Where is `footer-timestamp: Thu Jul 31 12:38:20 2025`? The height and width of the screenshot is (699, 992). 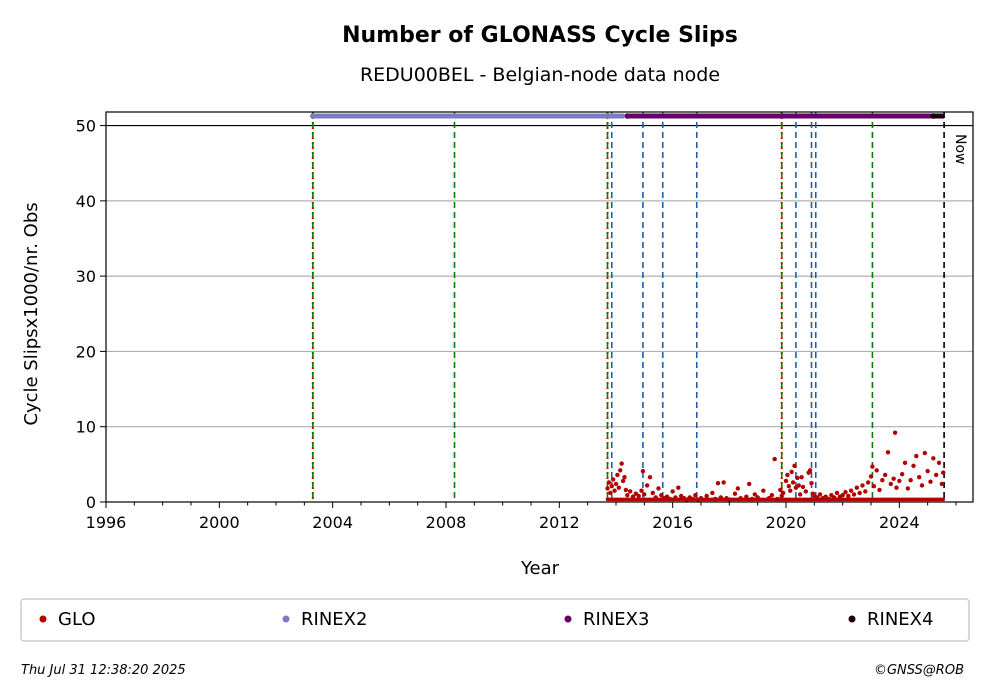
footer-timestamp: Thu Jul 31 12:38:20 2025 is located at coordinates (103, 670).